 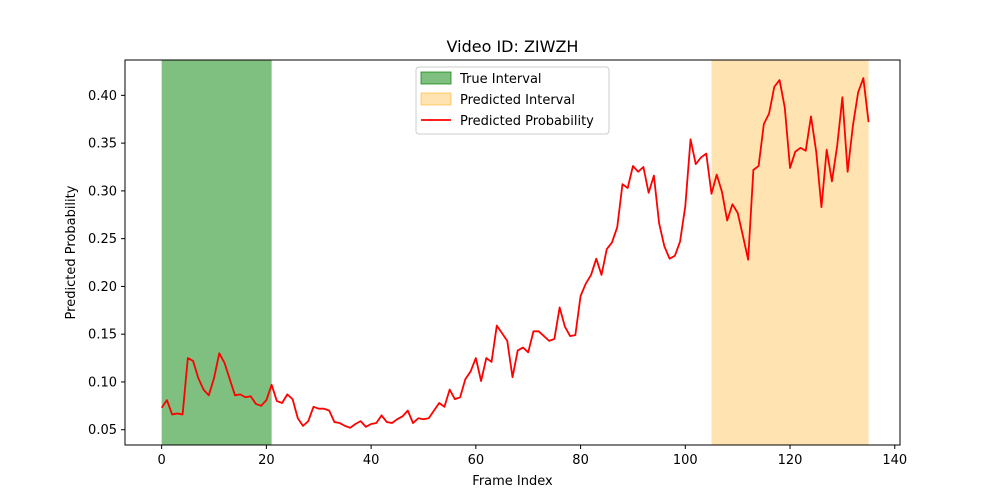 What do you see at coordinates (580, 460) in the screenshot?
I see `x-tick-label: 80` at bounding box center [580, 460].